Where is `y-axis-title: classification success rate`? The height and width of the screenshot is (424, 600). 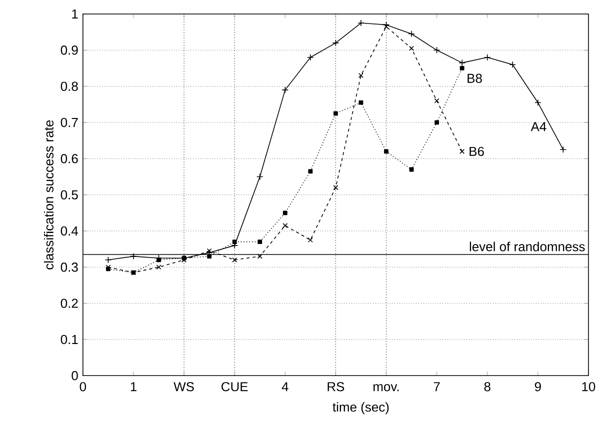
y-axis-title: classification success rate is located at coordinates (49, 195).